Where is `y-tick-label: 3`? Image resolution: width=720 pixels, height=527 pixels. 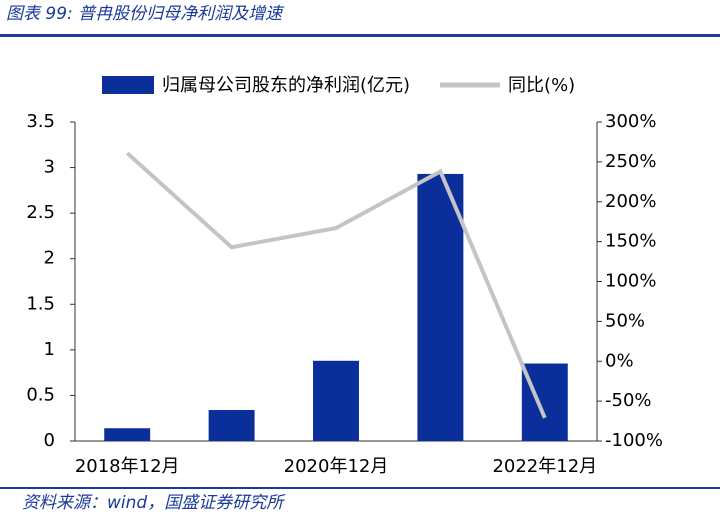 y-tick-label: 3 is located at coordinates (49, 167).